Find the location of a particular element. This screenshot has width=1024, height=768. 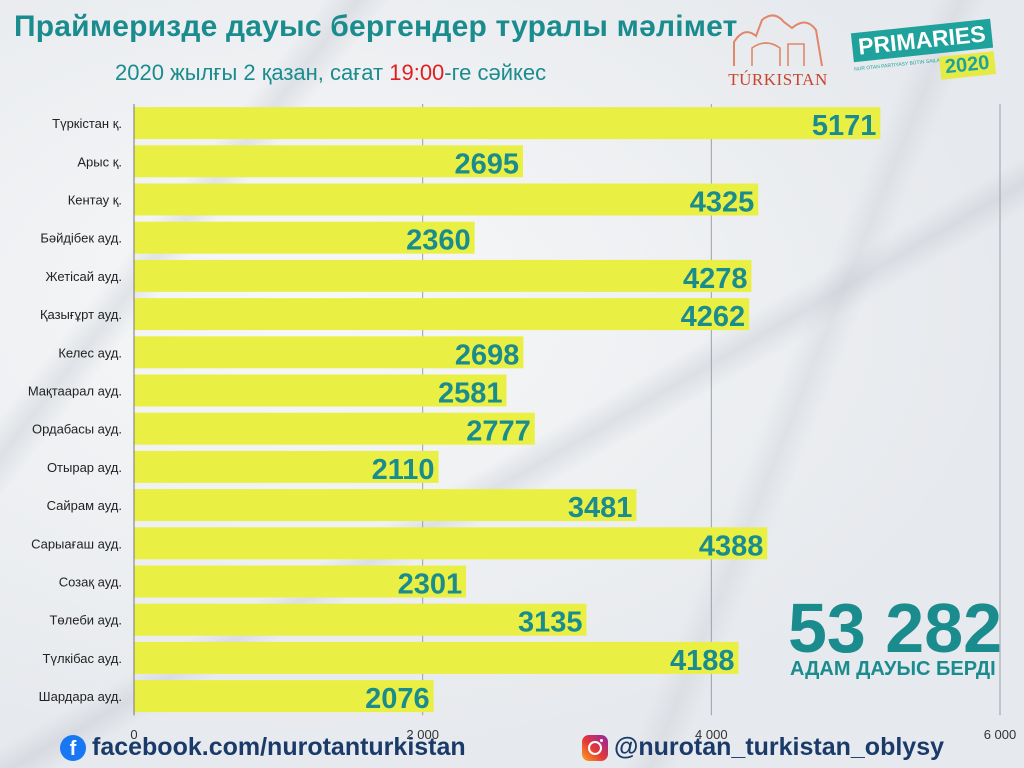

category-label: Сайрам ауд. is located at coordinates (84, 505).